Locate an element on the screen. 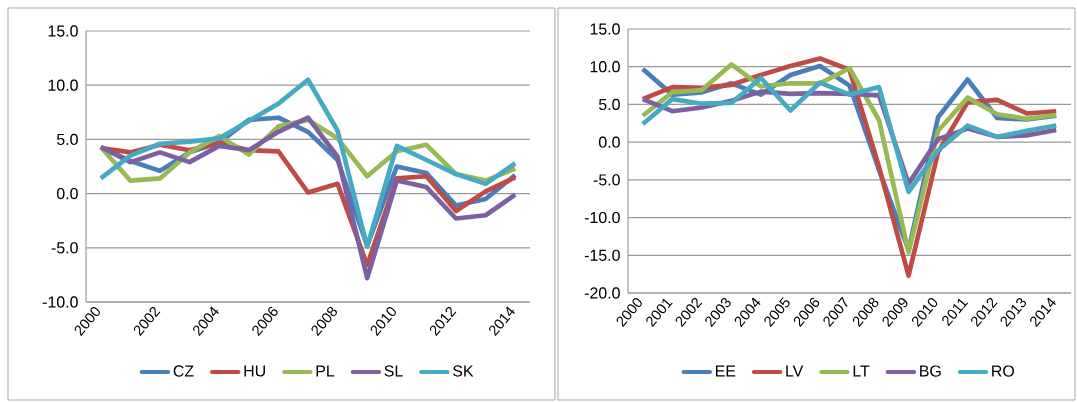  legend-label: LV is located at coordinates (795, 371).